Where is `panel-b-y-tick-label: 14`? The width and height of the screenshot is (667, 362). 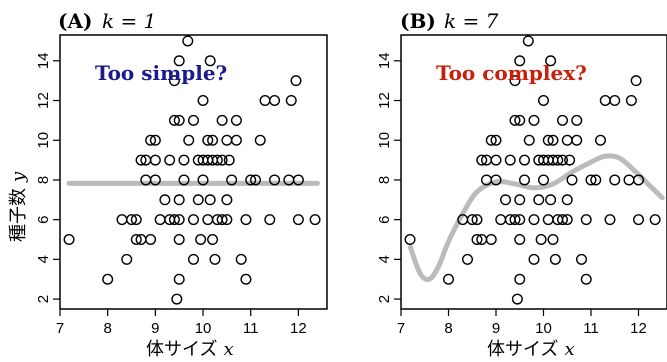 panel-b-y-tick-label: 14 is located at coordinates (384, 60).